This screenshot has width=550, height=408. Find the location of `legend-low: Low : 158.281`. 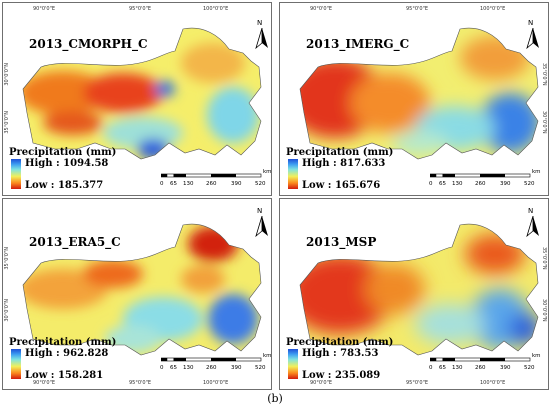

legend-low: Low : 158.281 is located at coordinates (64, 375).